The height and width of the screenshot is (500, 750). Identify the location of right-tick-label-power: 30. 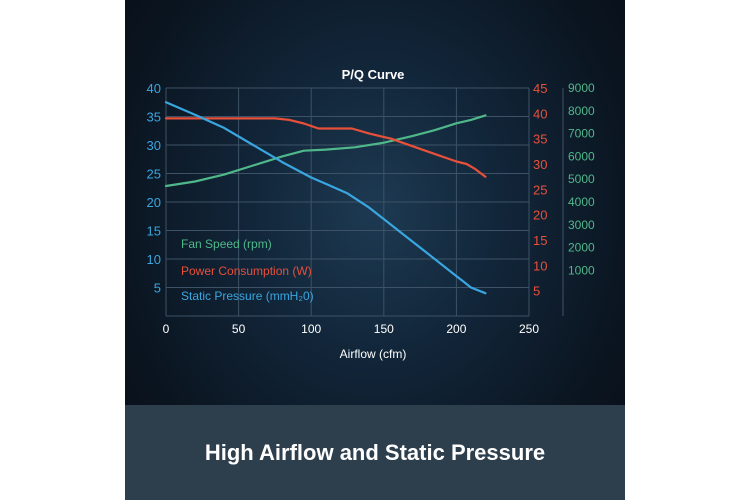
(540, 164).